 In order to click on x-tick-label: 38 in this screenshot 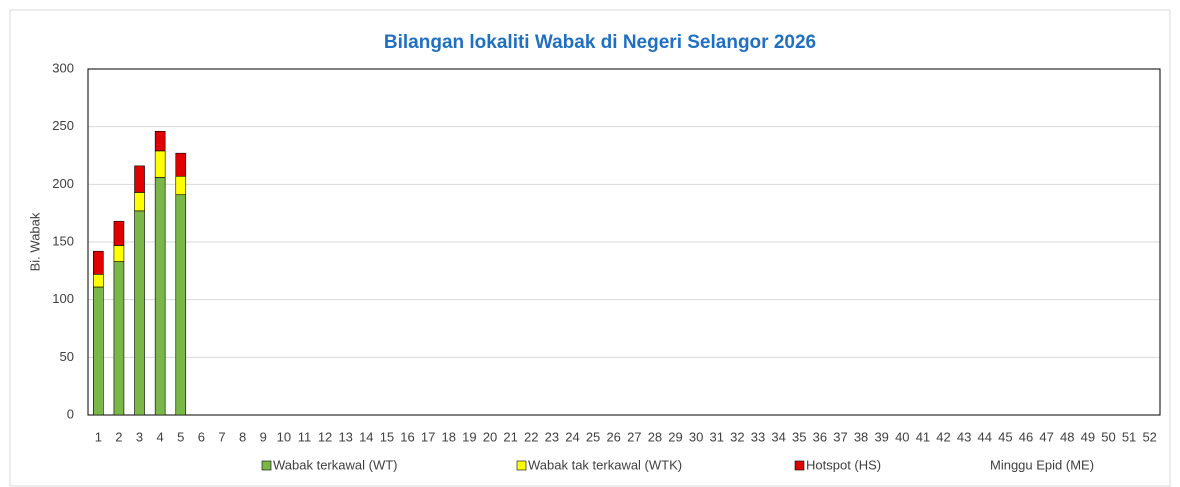, I will do `click(861, 436)`.